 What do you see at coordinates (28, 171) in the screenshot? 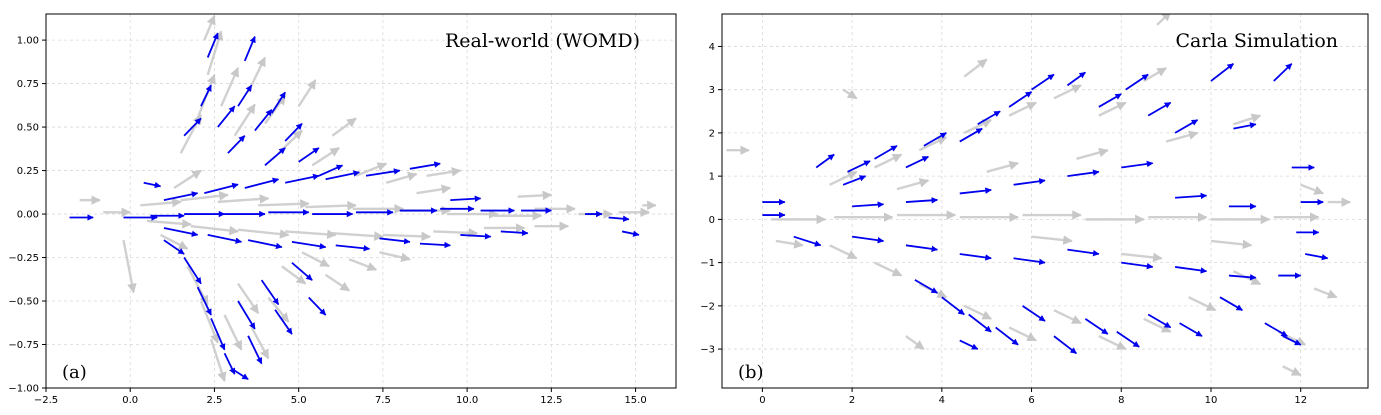
I see `y-tick-label: 0.25` at bounding box center [28, 171].